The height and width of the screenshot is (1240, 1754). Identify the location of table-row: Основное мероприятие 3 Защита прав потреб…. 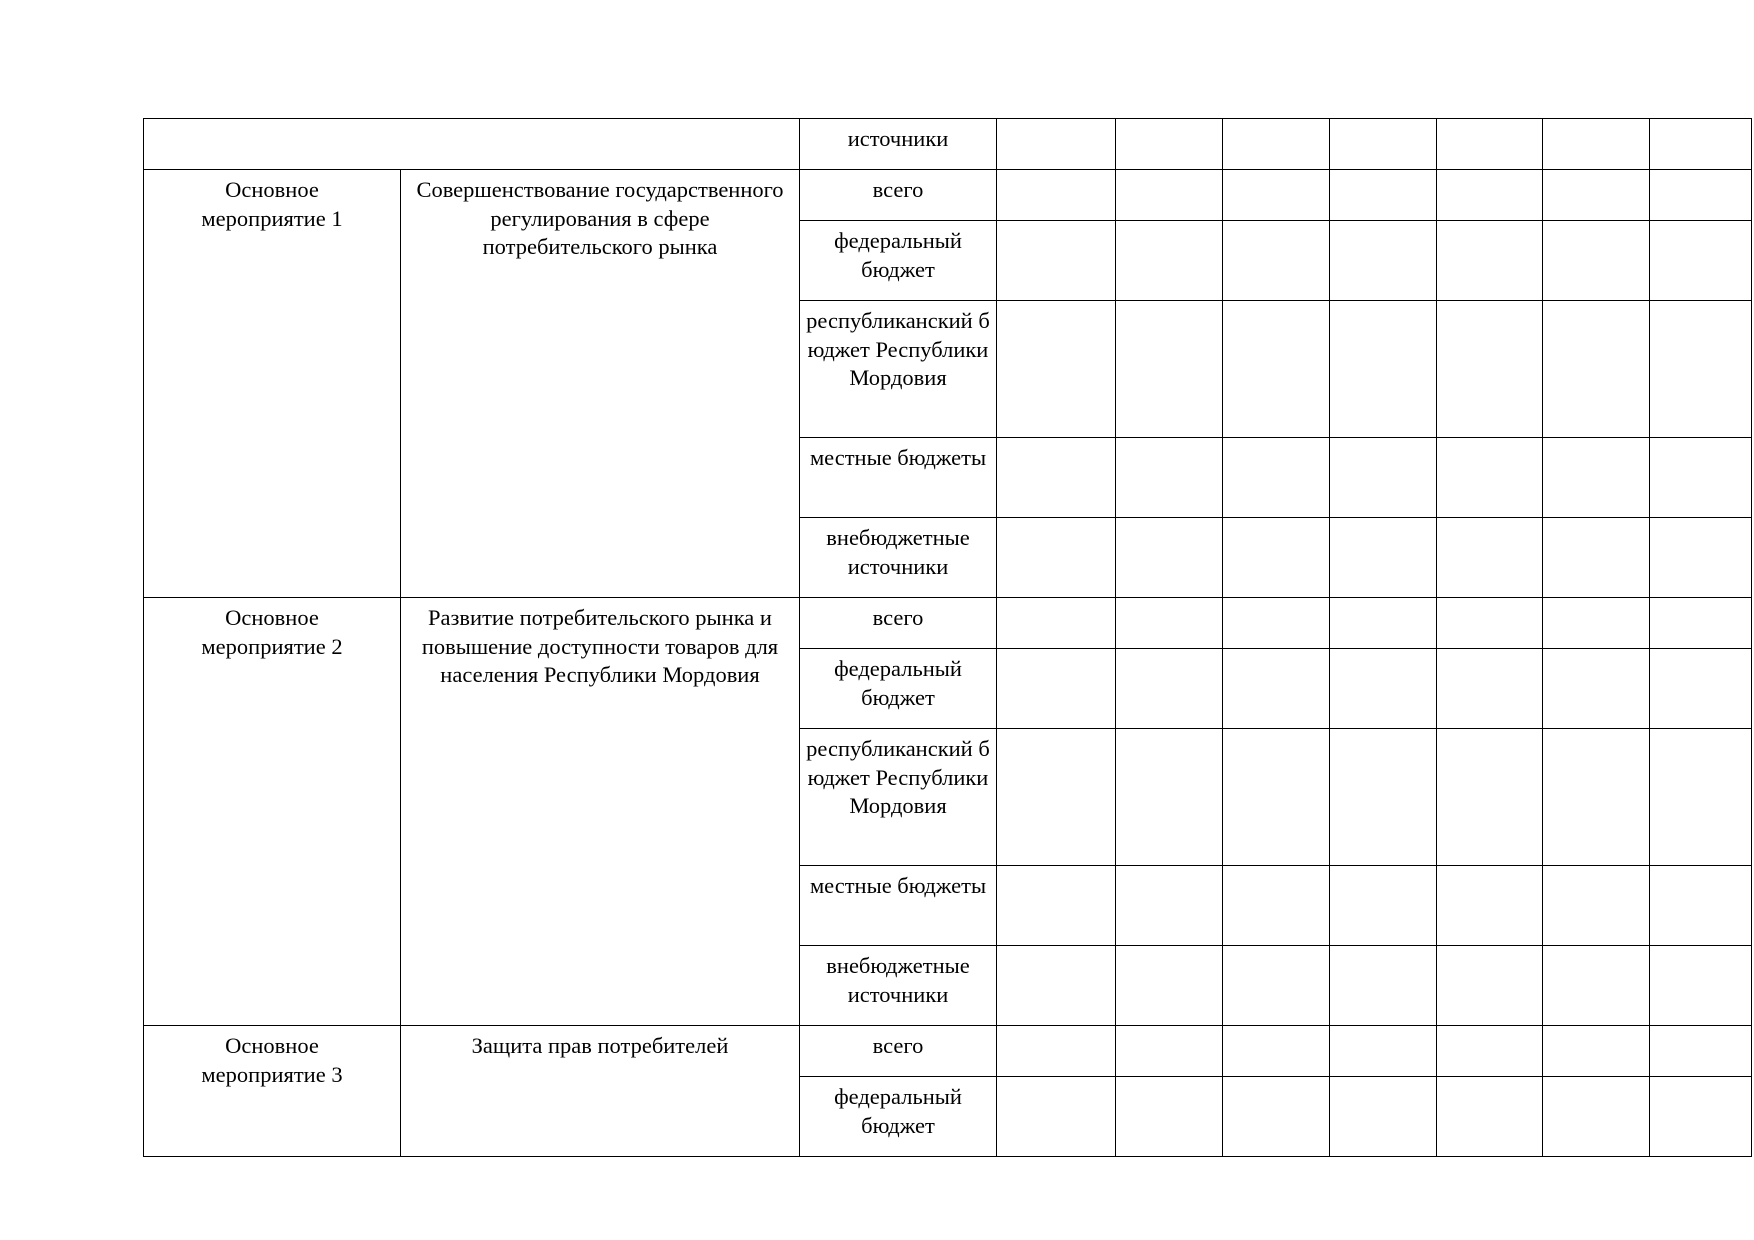
(947, 1091).